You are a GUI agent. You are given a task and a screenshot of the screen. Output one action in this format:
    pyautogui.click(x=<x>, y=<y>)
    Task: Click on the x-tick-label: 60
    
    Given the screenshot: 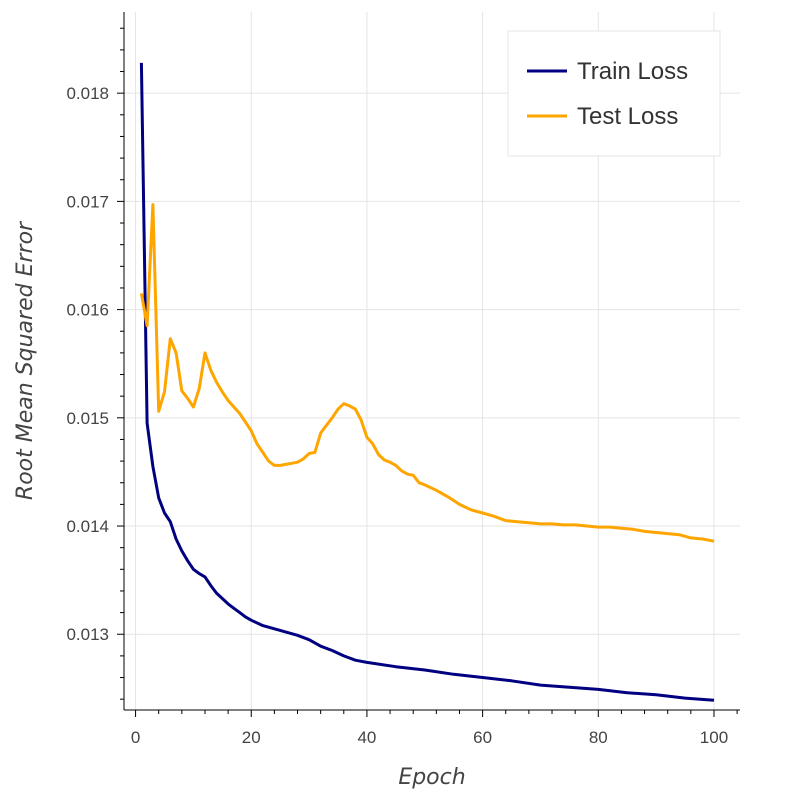 What is the action you would take?
    pyautogui.click(x=482, y=737)
    